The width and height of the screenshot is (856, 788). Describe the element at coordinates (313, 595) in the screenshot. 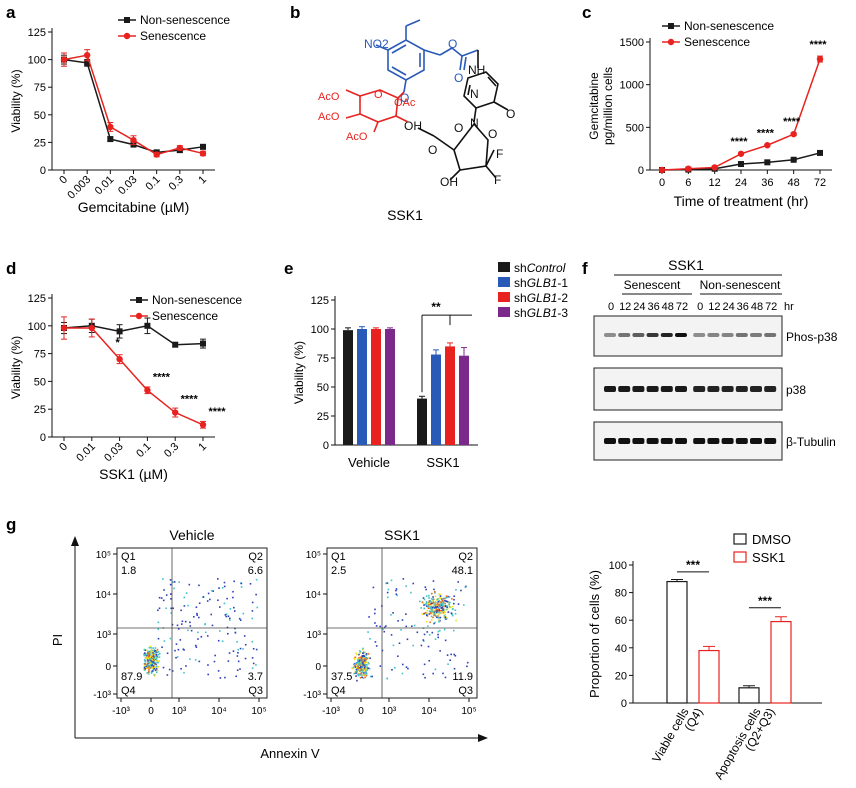

I see `flow-y-tick-label: 10⁴` at that location.